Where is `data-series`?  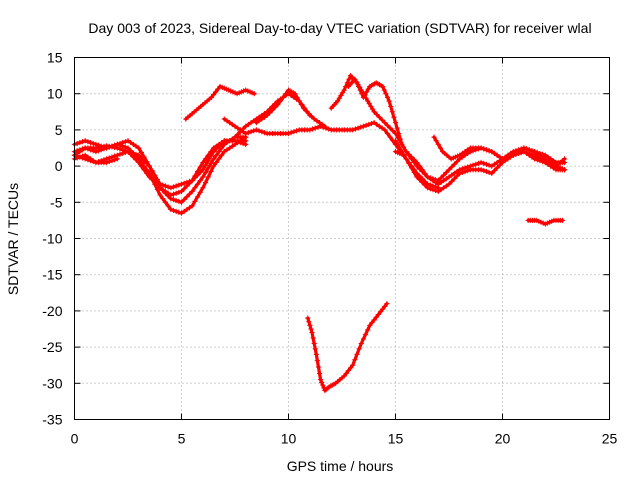 data-series is located at coordinates (456, 131).